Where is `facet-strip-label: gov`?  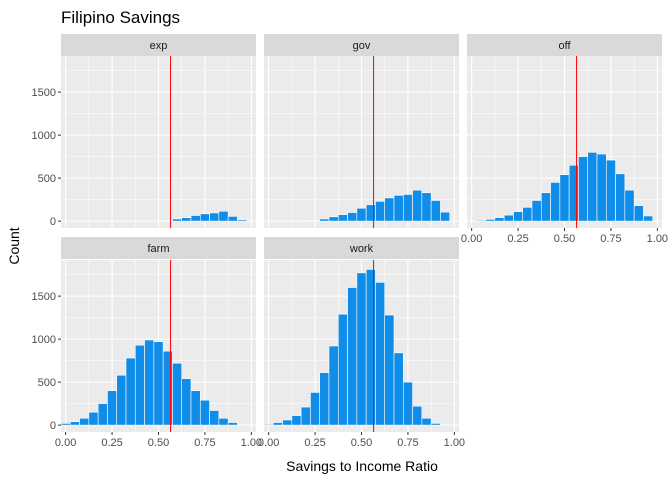 facet-strip-label: gov is located at coordinates (362, 46).